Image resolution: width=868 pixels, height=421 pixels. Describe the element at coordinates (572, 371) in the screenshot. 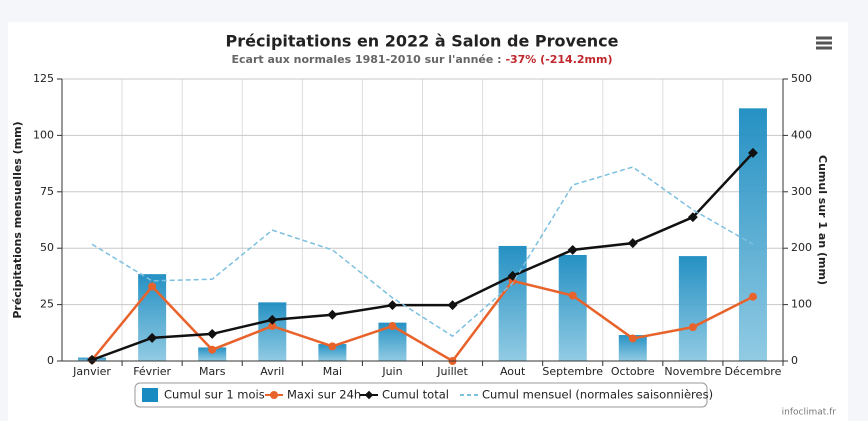

I see `x-tick-label: Septembre` at that location.